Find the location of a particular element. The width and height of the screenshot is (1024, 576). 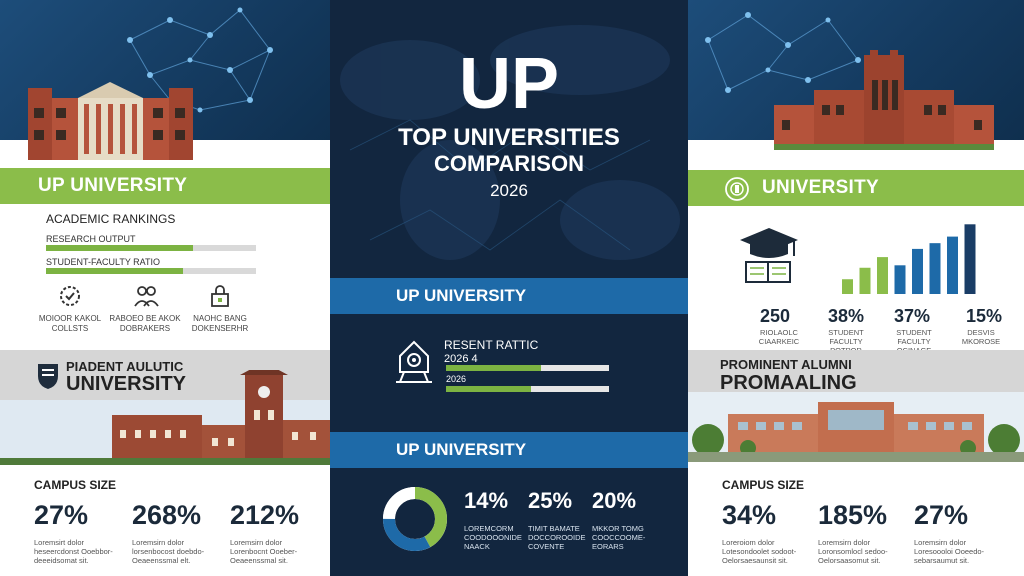

right-building-illustration is located at coordinates (884, 100).